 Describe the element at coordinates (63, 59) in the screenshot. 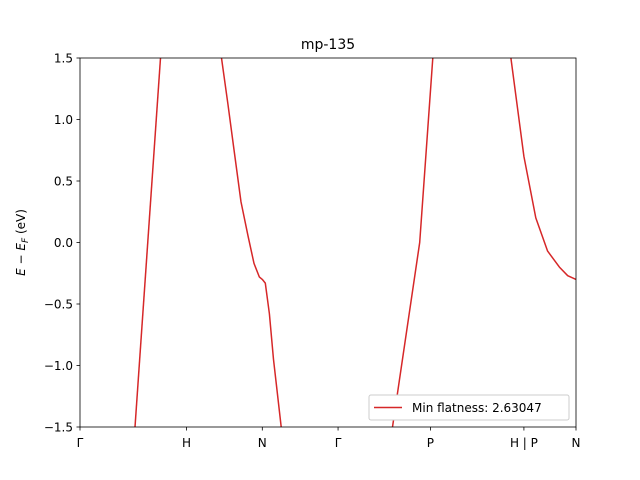

I see `y-tick-label: 1.5` at that location.